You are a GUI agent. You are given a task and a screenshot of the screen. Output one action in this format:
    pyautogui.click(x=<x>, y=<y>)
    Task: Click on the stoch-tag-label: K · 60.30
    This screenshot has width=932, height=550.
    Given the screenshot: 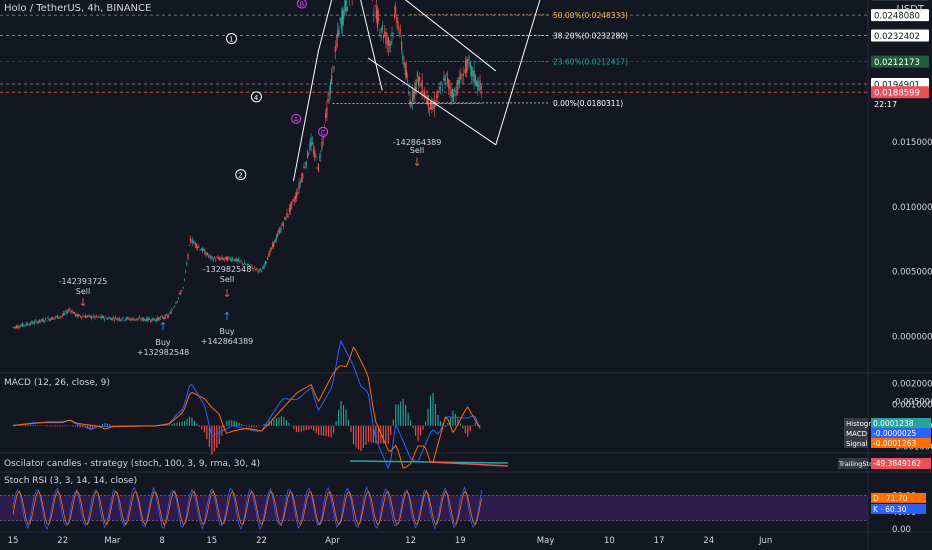 What is the action you would take?
    pyautogui.click(x=890, y=509)
    